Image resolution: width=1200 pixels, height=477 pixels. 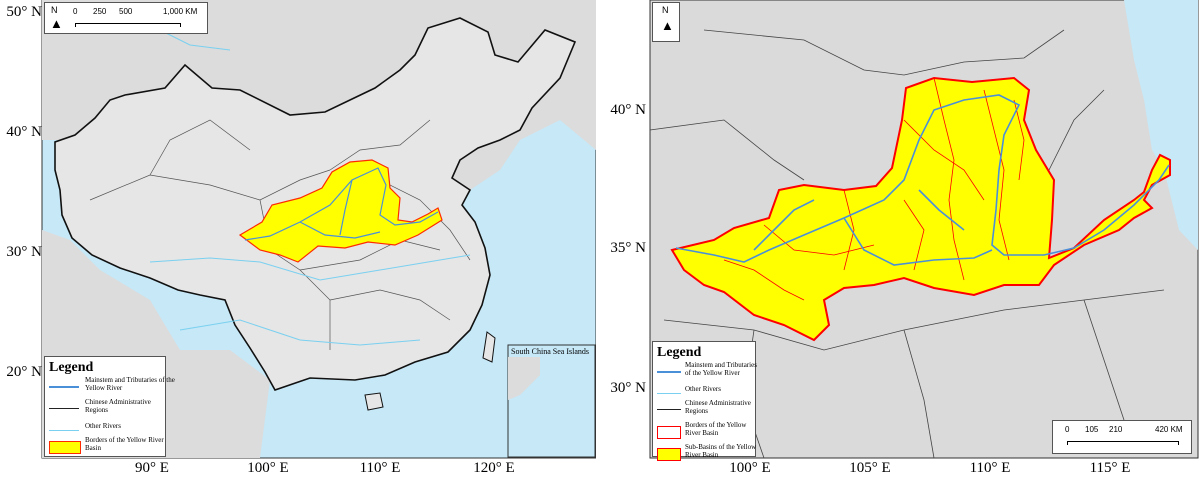 What do you see at coordinates (669, 432) in the screenshot?
I see `basin-border-symbol` at bounding box center [669, 432].